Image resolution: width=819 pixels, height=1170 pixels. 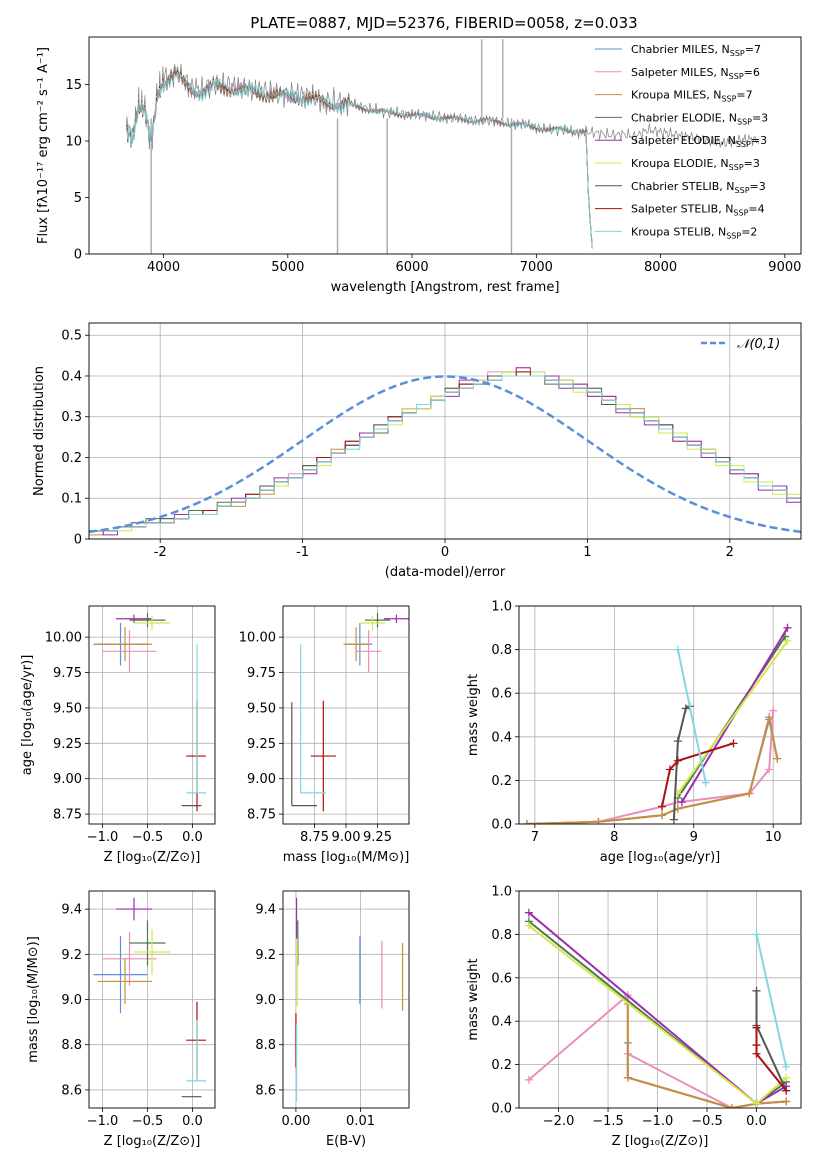 I want to click on y-tick-label: 0.3, so click(x=71, y=417).